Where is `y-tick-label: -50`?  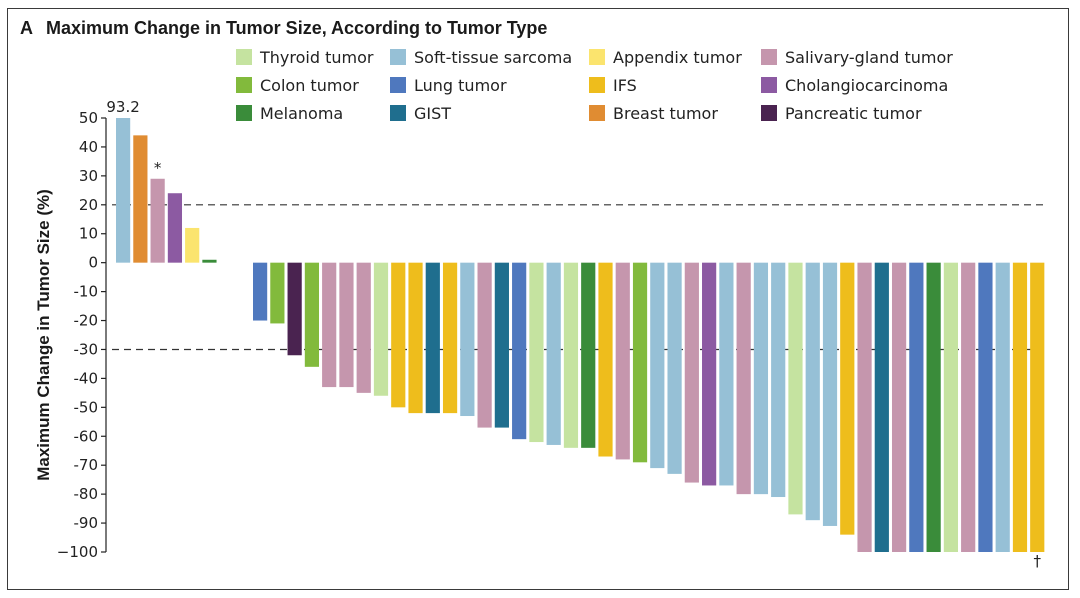
y-tick-label: -50 is located at coordinates (86, 407).